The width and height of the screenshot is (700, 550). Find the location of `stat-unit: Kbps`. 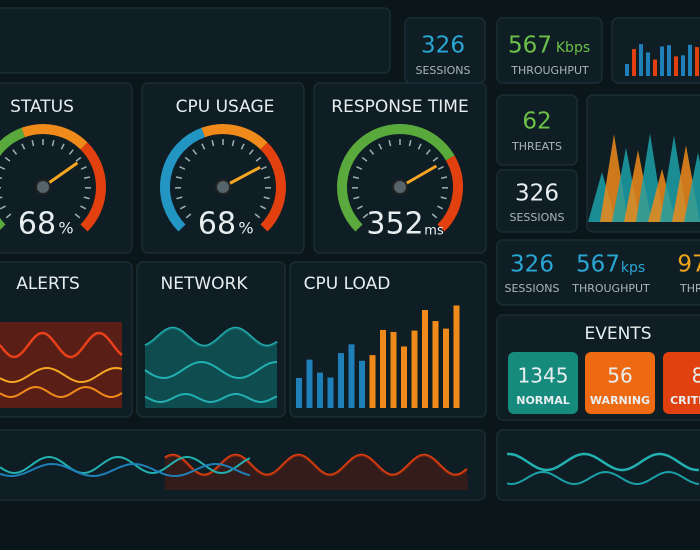

stat-unit: Kbps is located at coordinates (573, 48).